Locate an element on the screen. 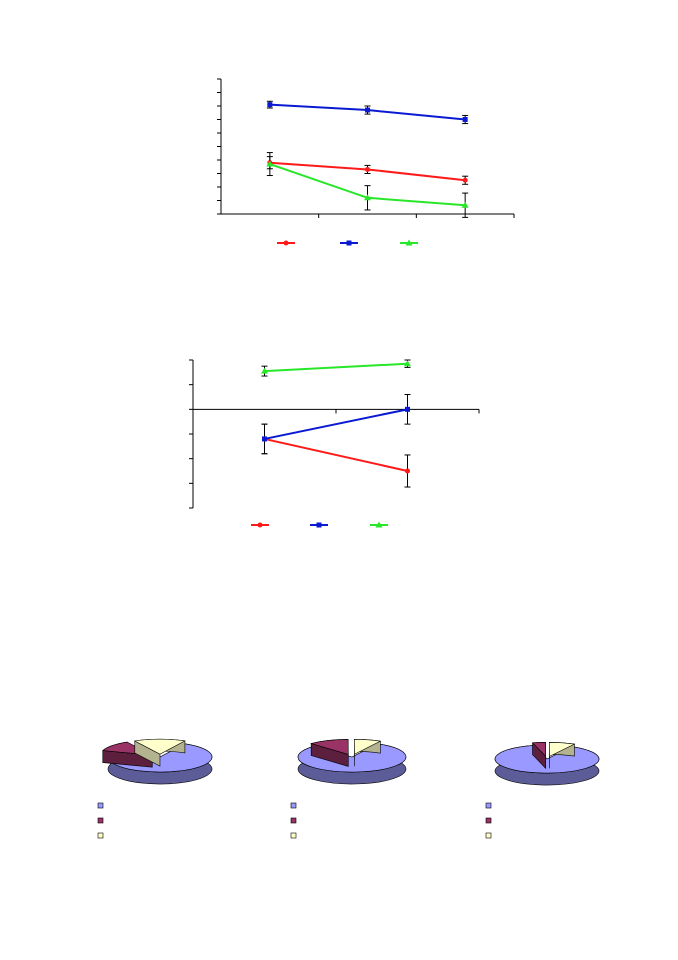 This screenshot has height=960, width=678. series-line-red is located at coordinates (336, 454).